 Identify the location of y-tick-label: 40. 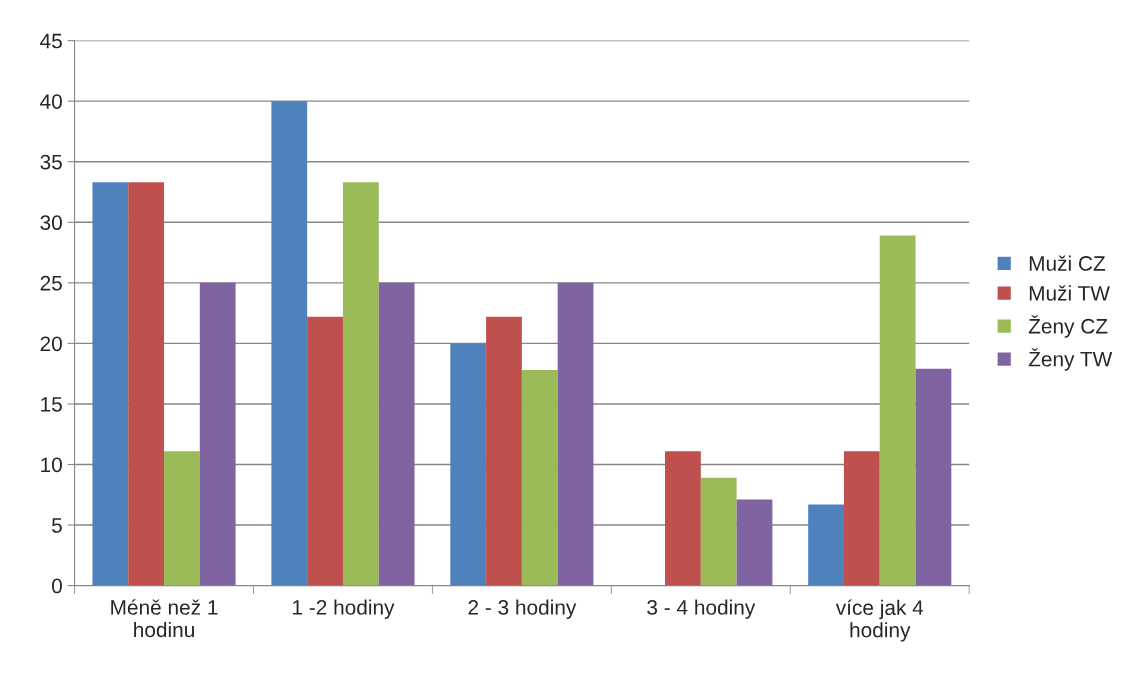
(51, 101).